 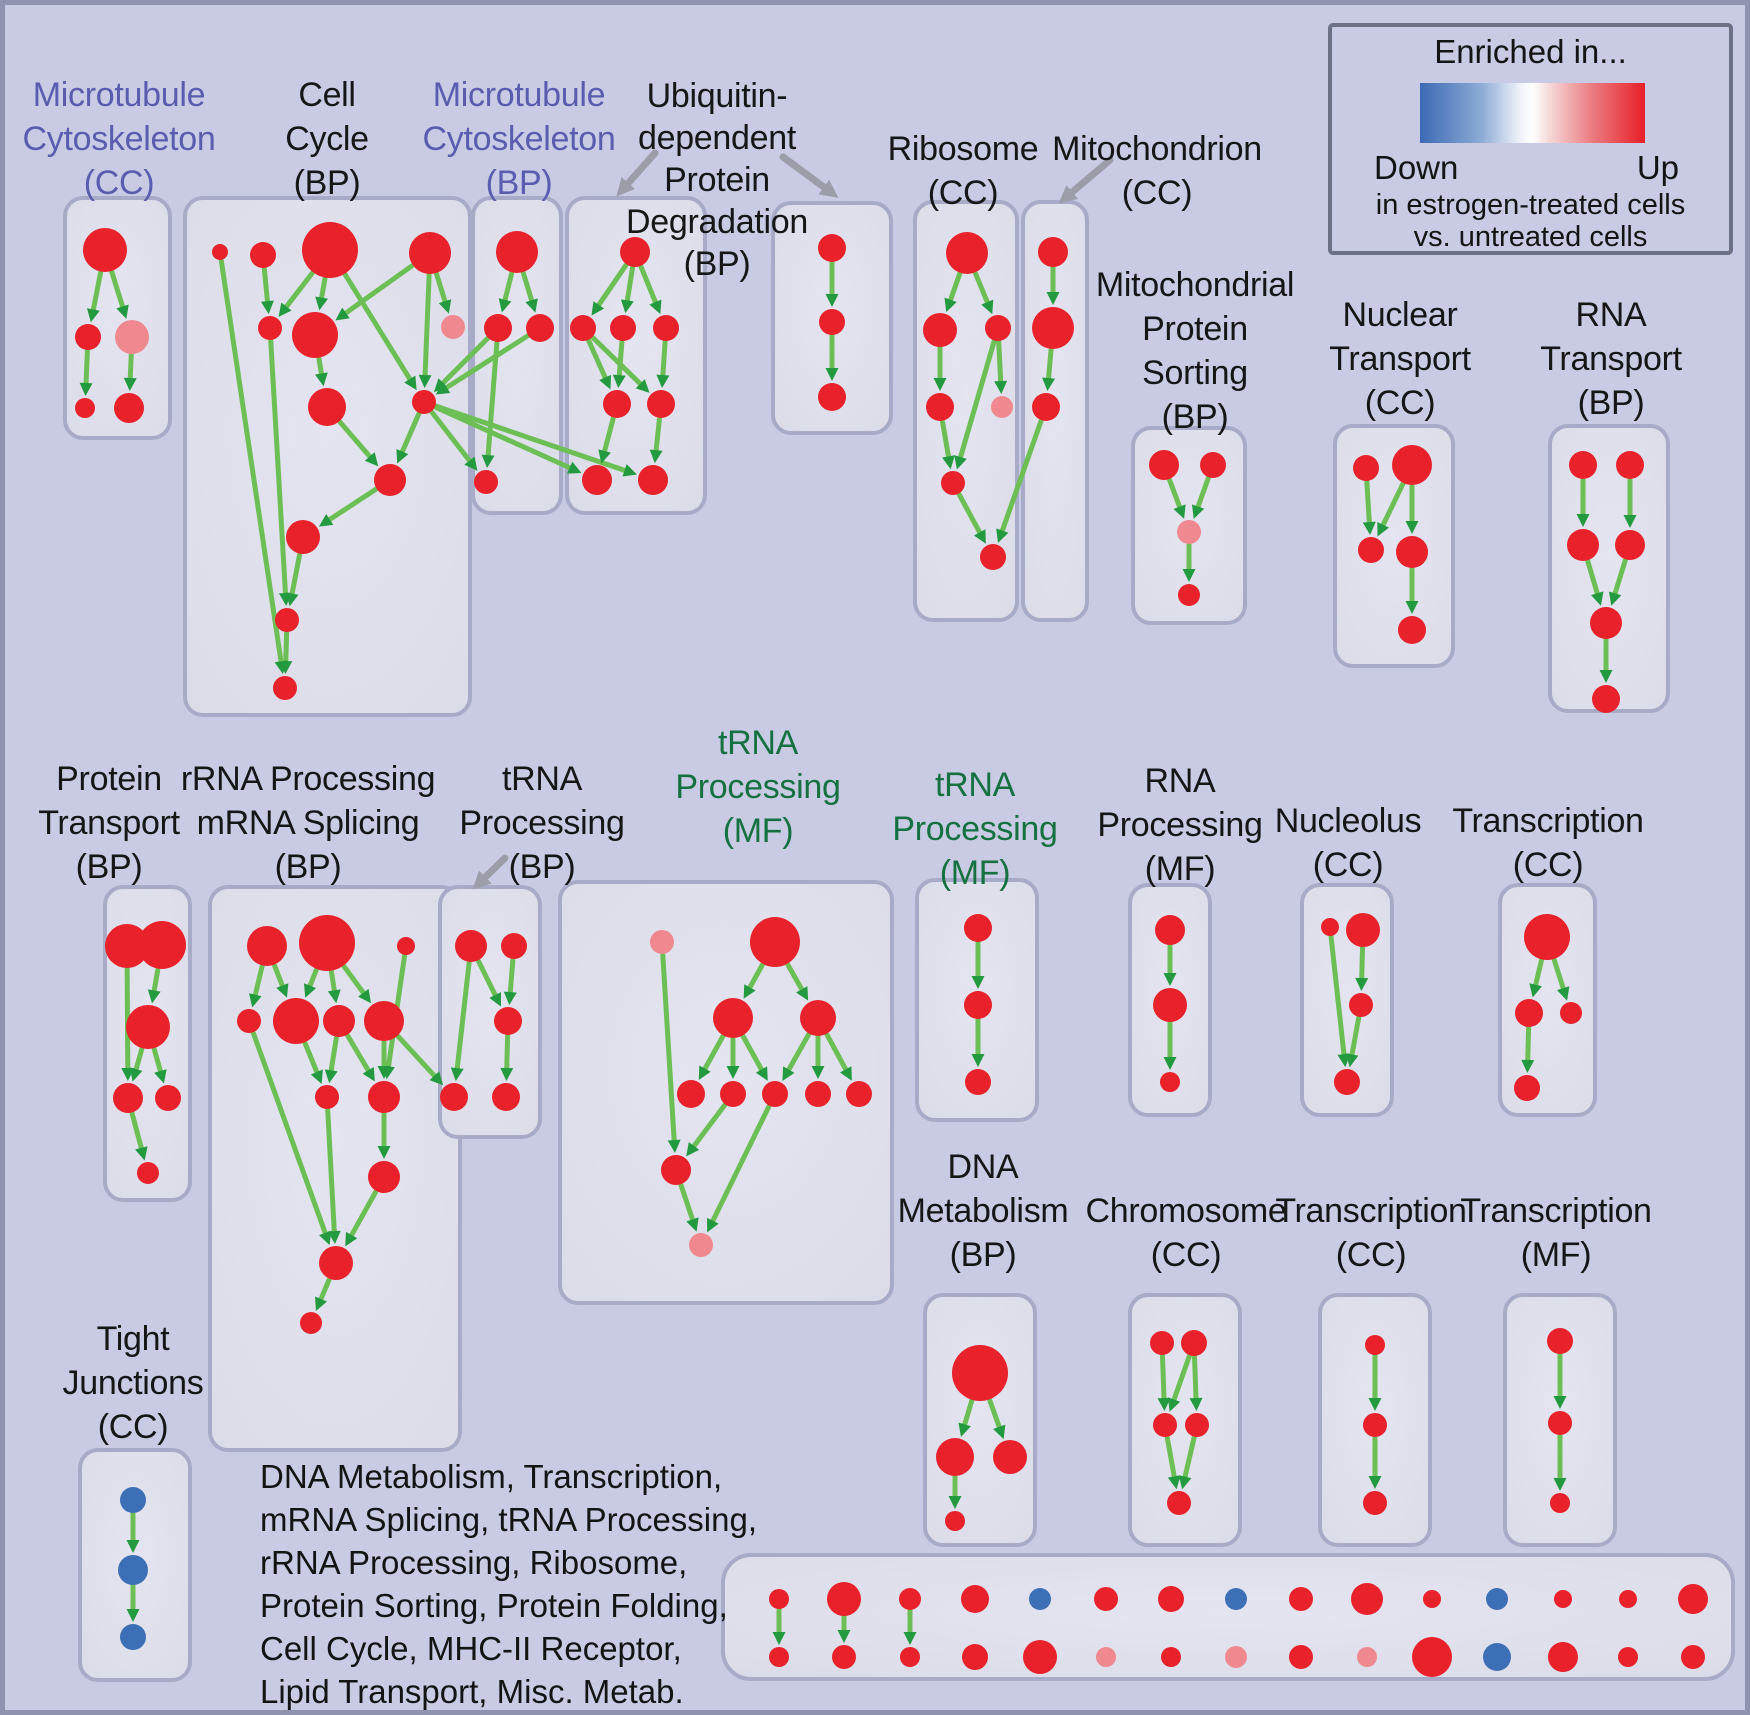 What do you see at coordinates (1046, 407) in the screenshot?
I see `go-term-node-g3` at bounding box center [1046, 407].